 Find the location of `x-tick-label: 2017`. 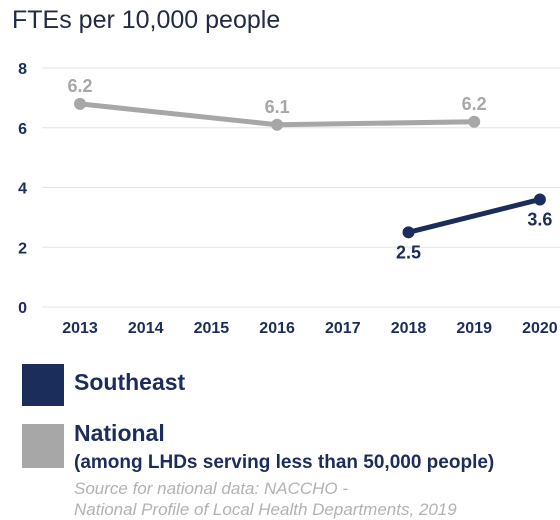

x-tick-label: 2017 is located at coordinates (343, 328).